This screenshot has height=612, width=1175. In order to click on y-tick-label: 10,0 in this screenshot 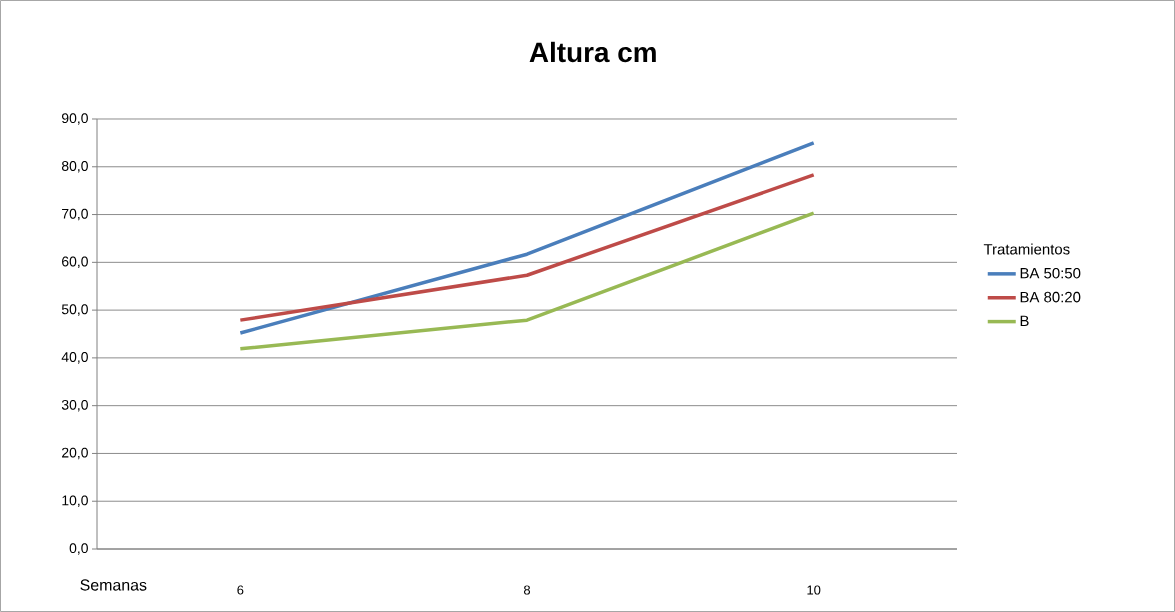, I will do `click(75, 501)`.